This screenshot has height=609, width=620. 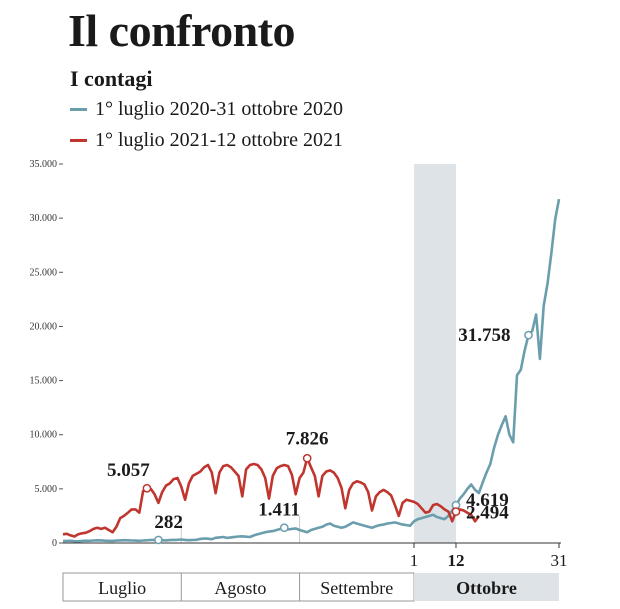 What do you see at coordinates (414, 560) in the screenshot?
I see `day-tick-label-0: 1` at bounding box center [414, 560].